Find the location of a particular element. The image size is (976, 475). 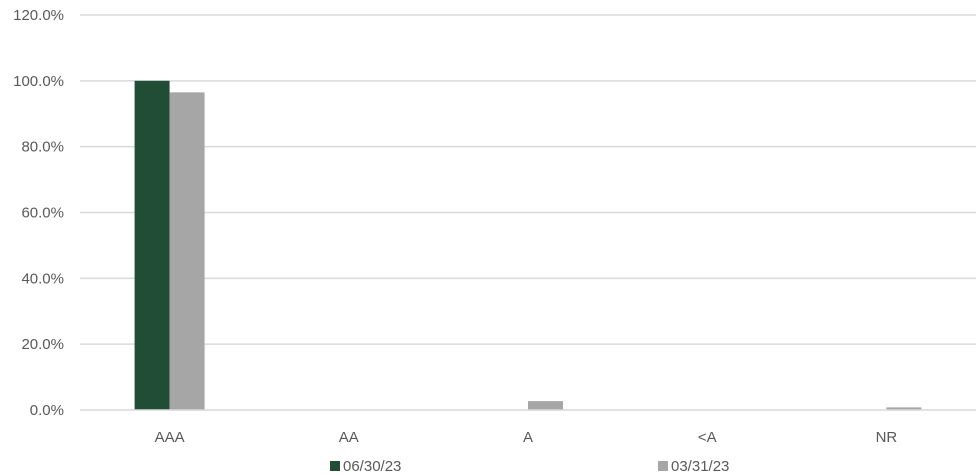

legend-item: 06/30/23 is located at coordinates (365, 466).